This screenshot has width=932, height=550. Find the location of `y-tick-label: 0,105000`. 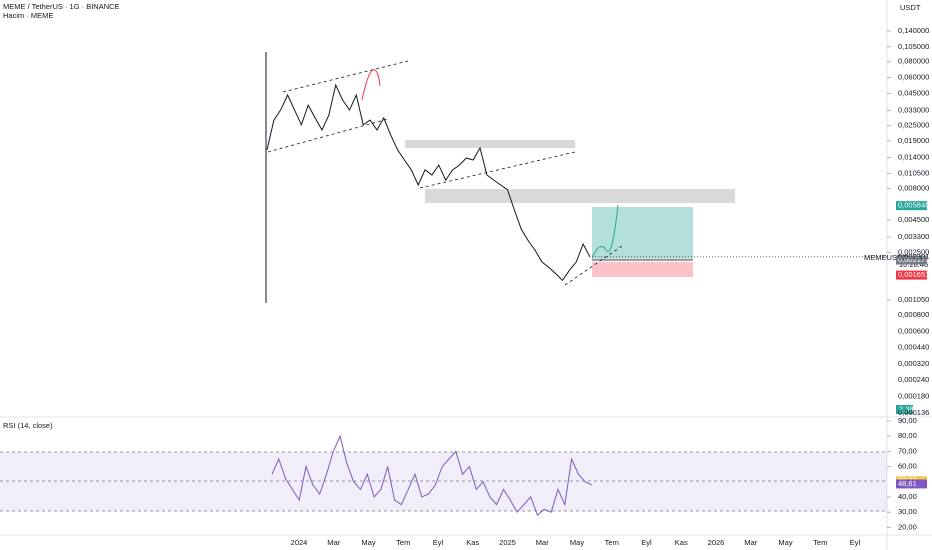

y-tick-label: 0,105000 is located at coordinates (913, 46).